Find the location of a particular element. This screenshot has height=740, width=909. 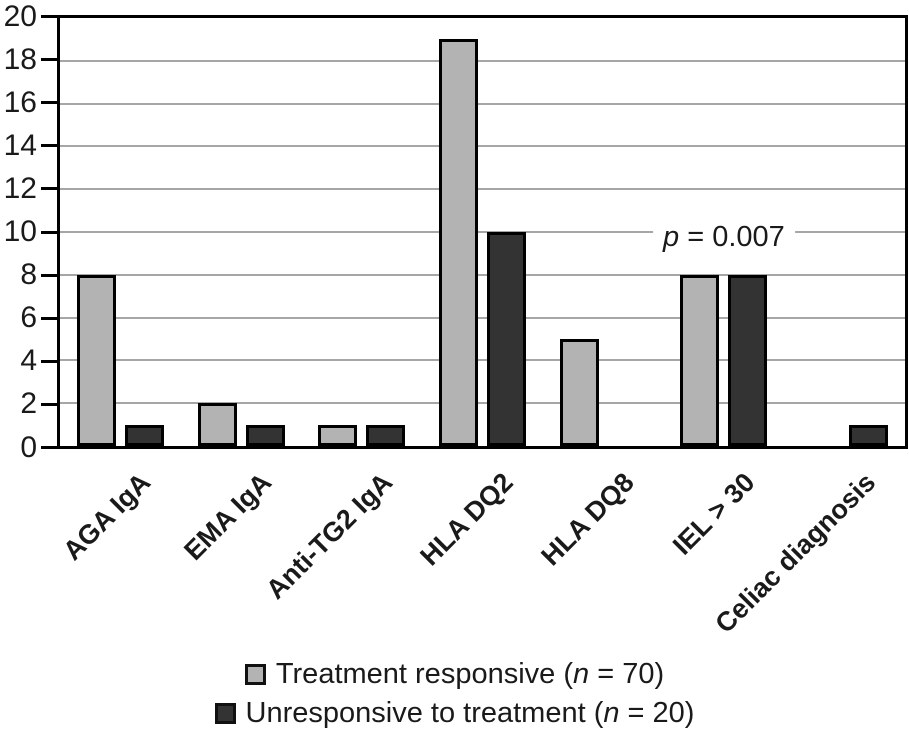

y-tick-label: 10 is located at coordinates (20, 231).